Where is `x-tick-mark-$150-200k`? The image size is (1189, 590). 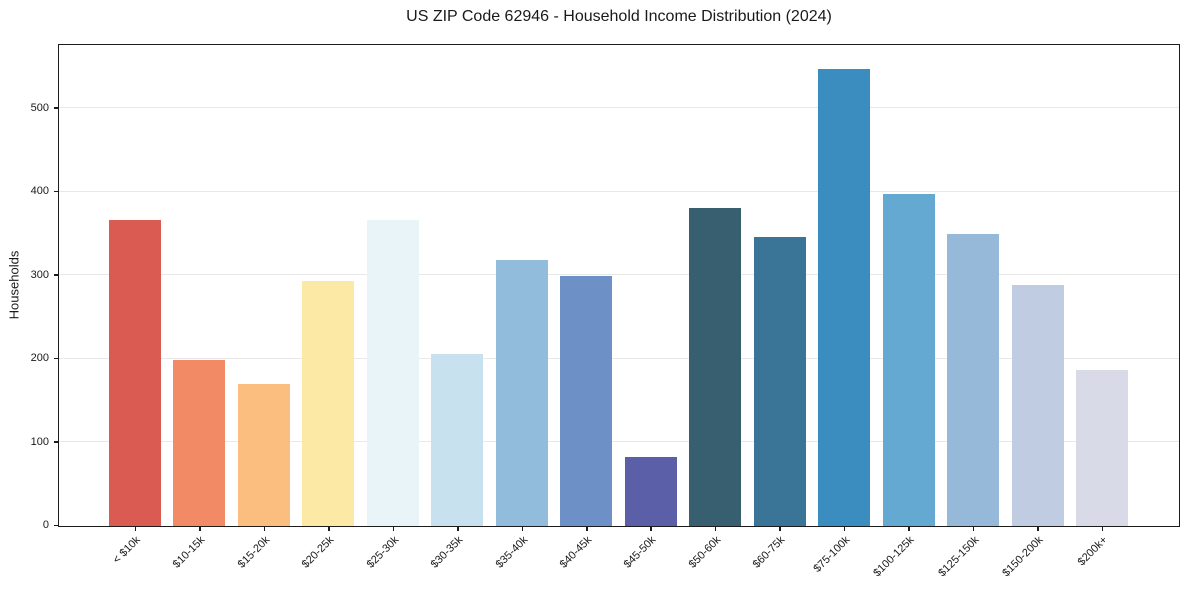
x-tick-mark-$150-200k is located at coordinates (1038, 529).